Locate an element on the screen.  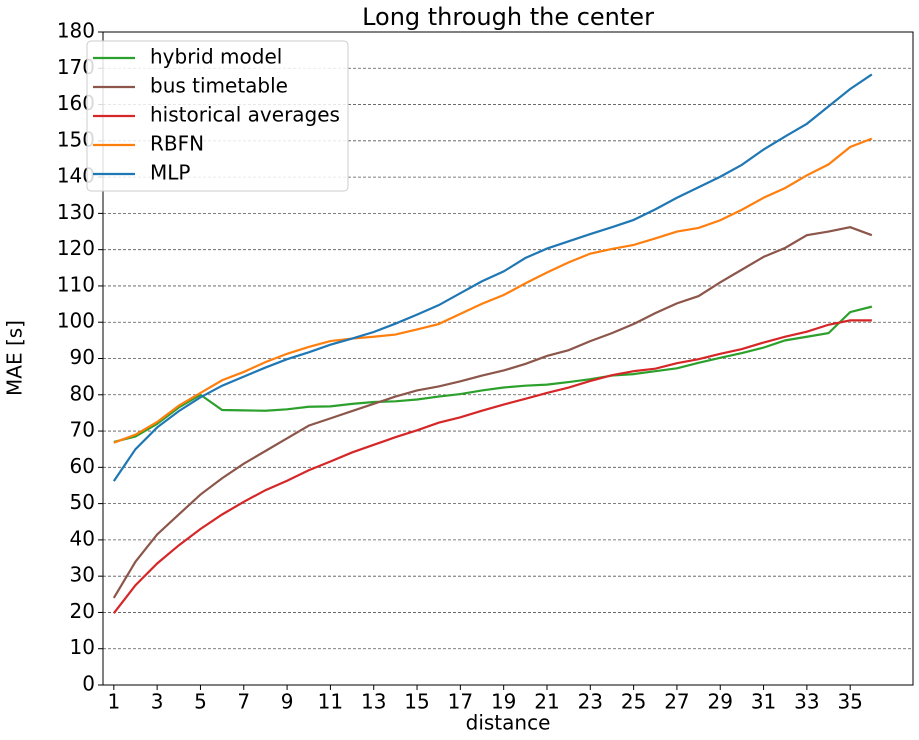
y-tick-label: 40 is located at coordinates (82, 538).